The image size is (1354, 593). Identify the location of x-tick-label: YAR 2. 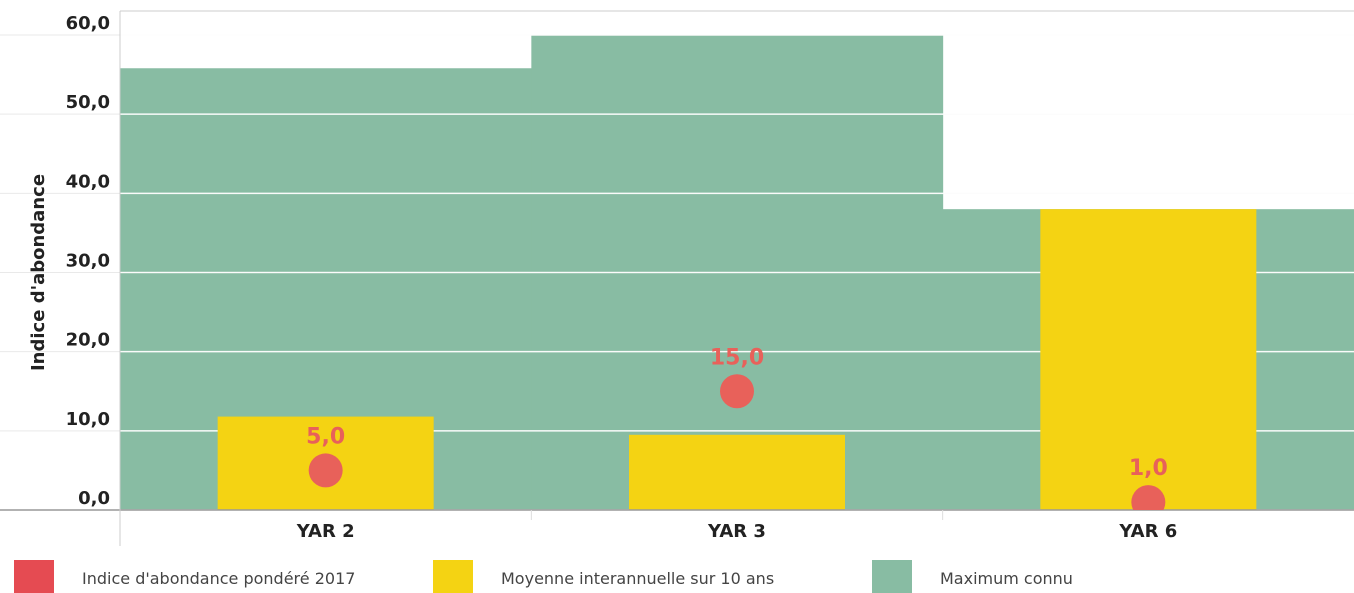
(325, 531).